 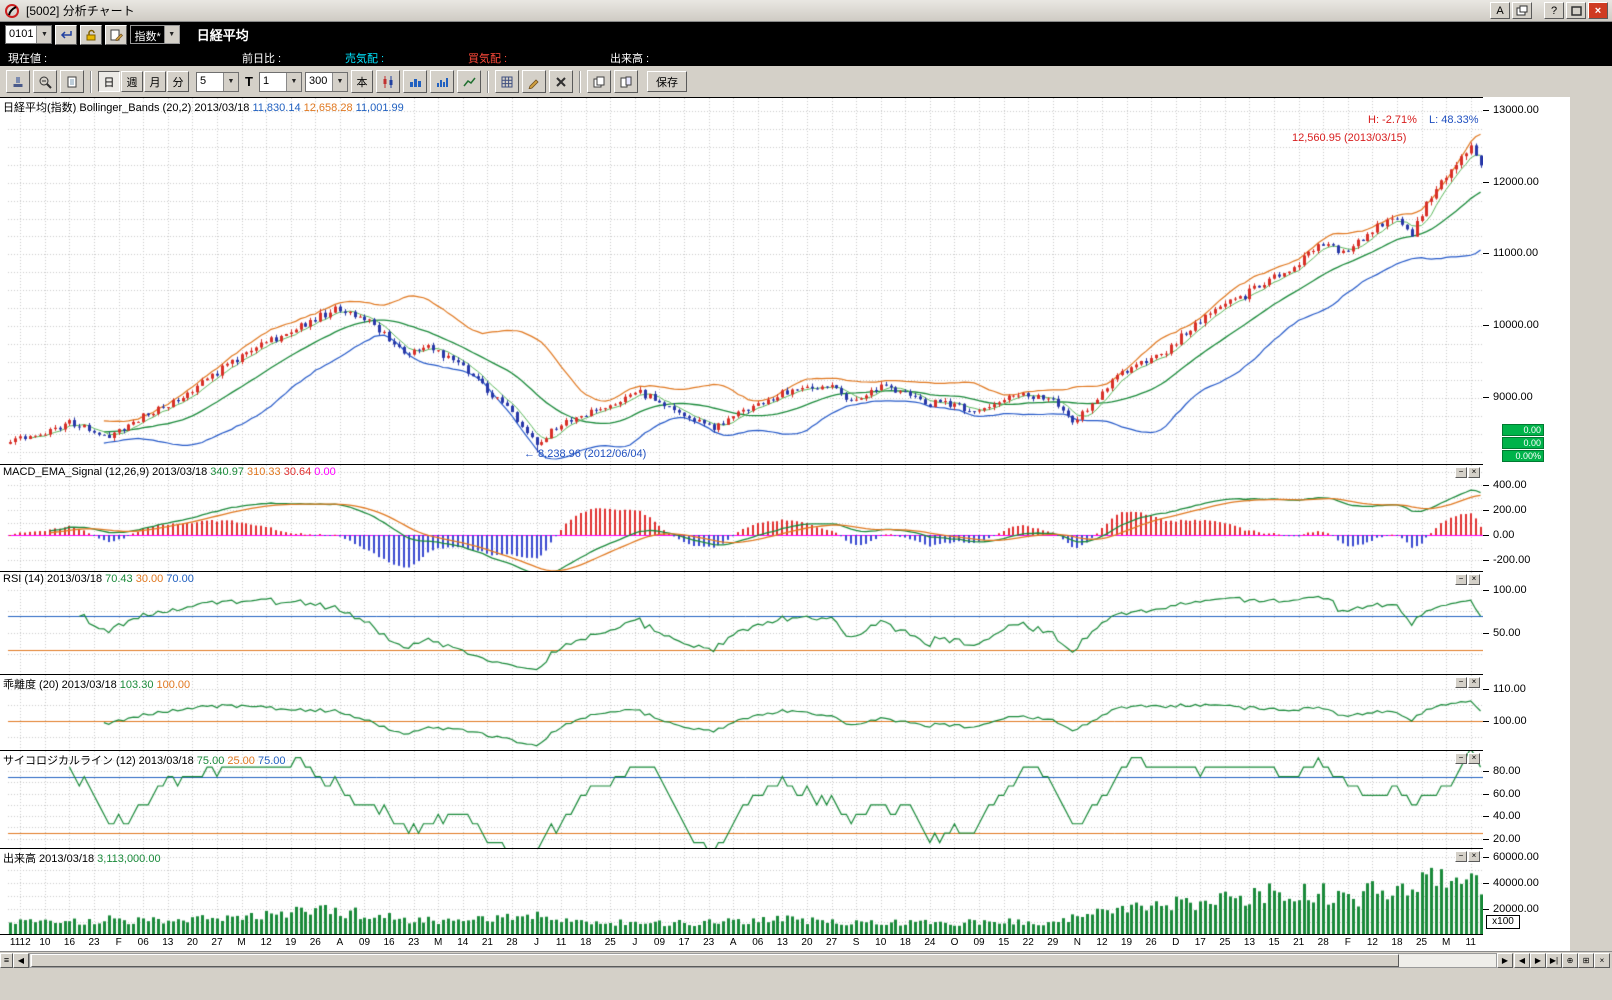 I want to click on page-right-button: ▶, so click(x=1538, y=960).